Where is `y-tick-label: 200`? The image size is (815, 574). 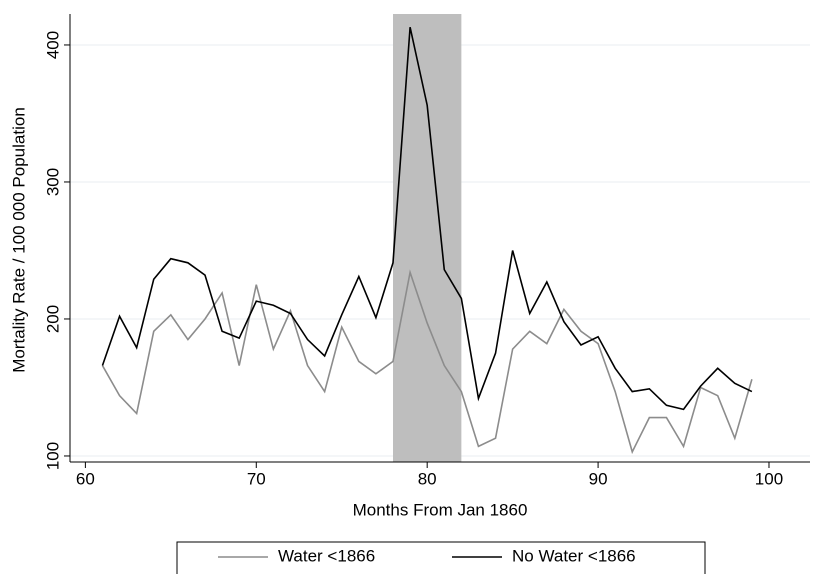
y-tick-label: 200 is located at coordinates (52, 319).